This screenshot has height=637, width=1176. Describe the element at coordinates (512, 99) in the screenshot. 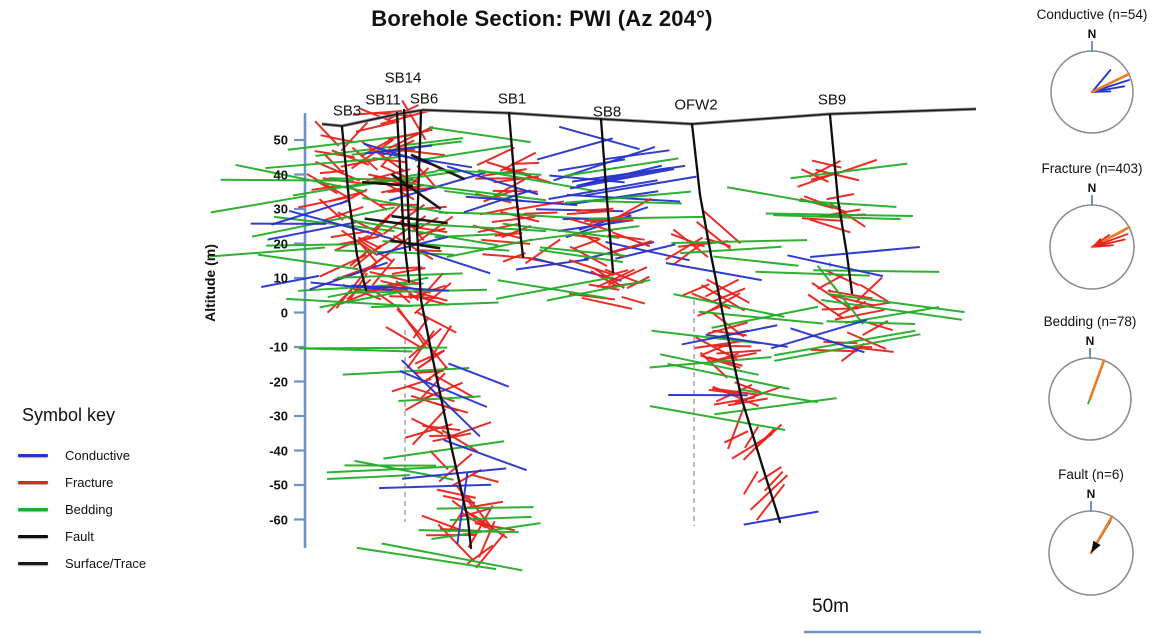

I see `borehole-label-sb1: SB1` at that location.